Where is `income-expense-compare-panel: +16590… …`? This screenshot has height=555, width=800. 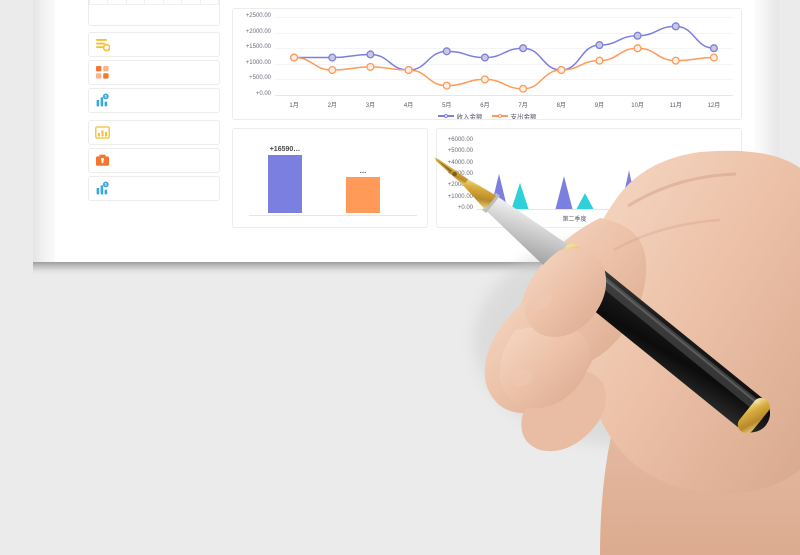 income-expense-compare-panel: +16590… … is located at coordinates (330, 178).